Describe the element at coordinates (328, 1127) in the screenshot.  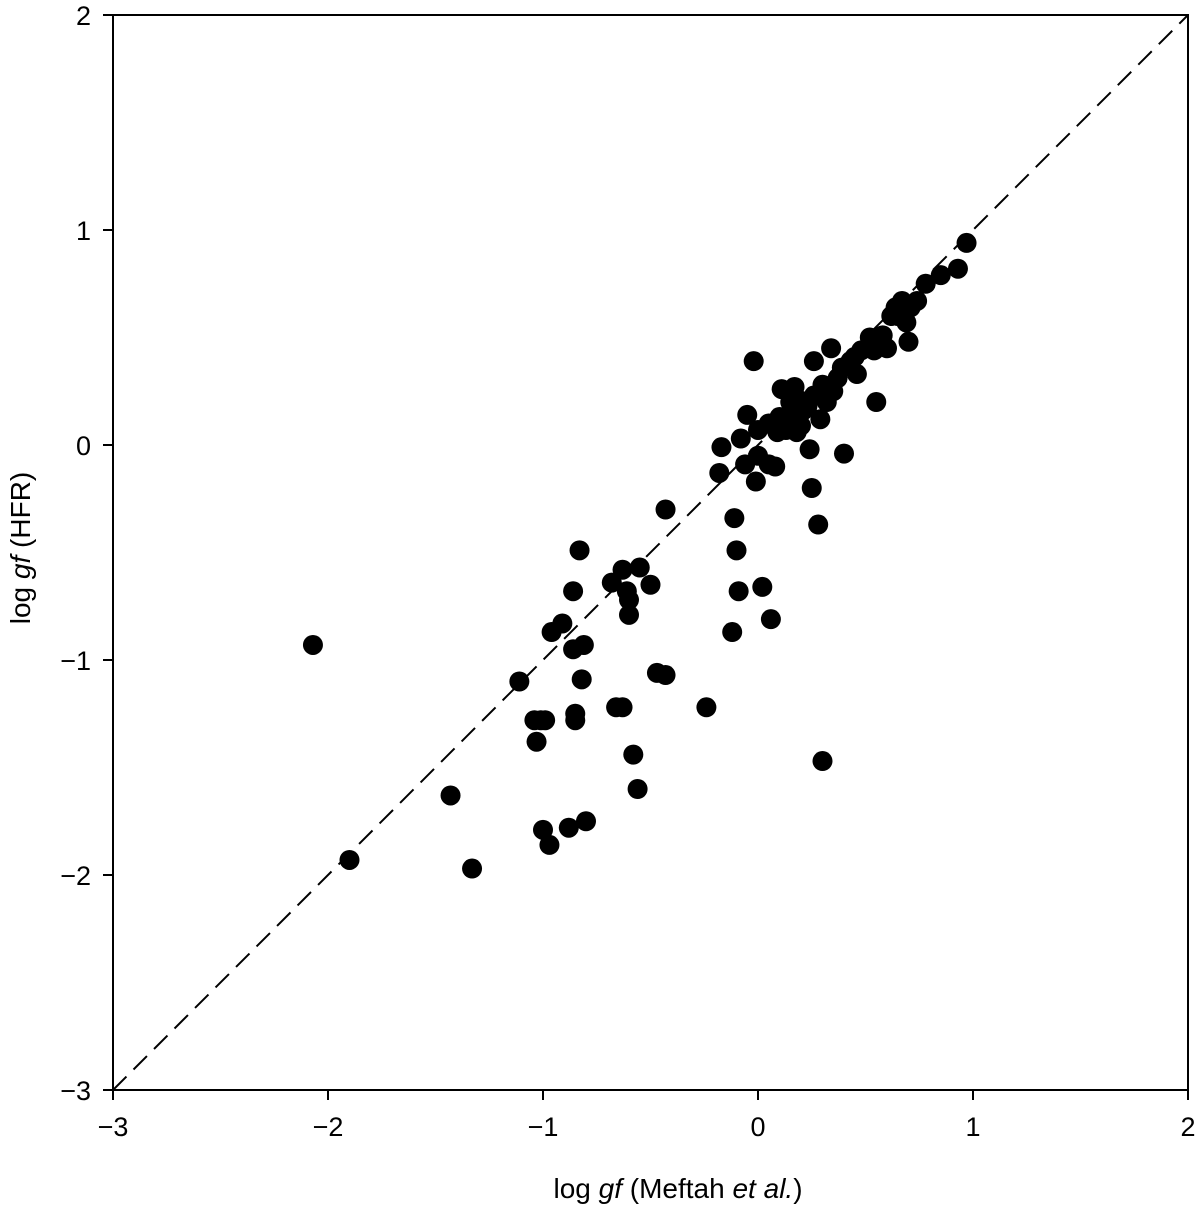
I see `x-tick-label: −2` at that location.